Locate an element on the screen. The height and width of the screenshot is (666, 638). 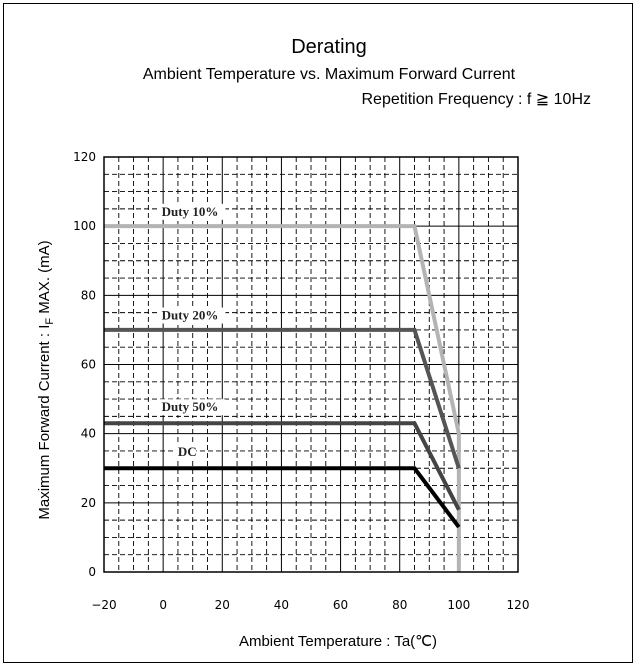
series-label-dc: DC is located at coordinates (187, 451).